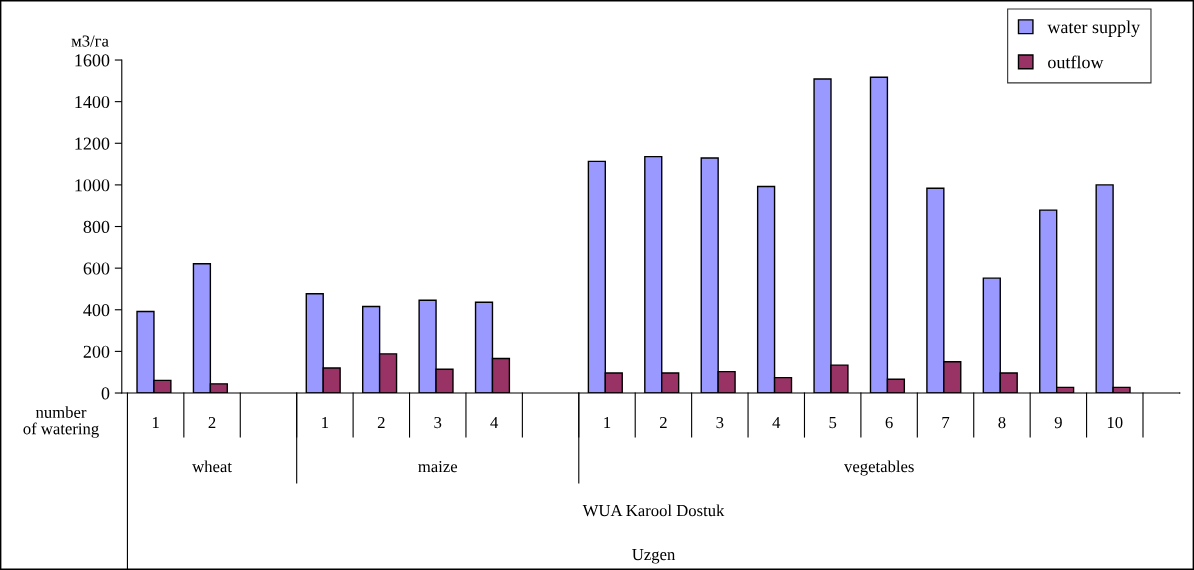 This screenshot has height=570, width=1194. Describe the element at coordinates (654, 556) in the screenshot. I see `text: Uzgen` at that location.